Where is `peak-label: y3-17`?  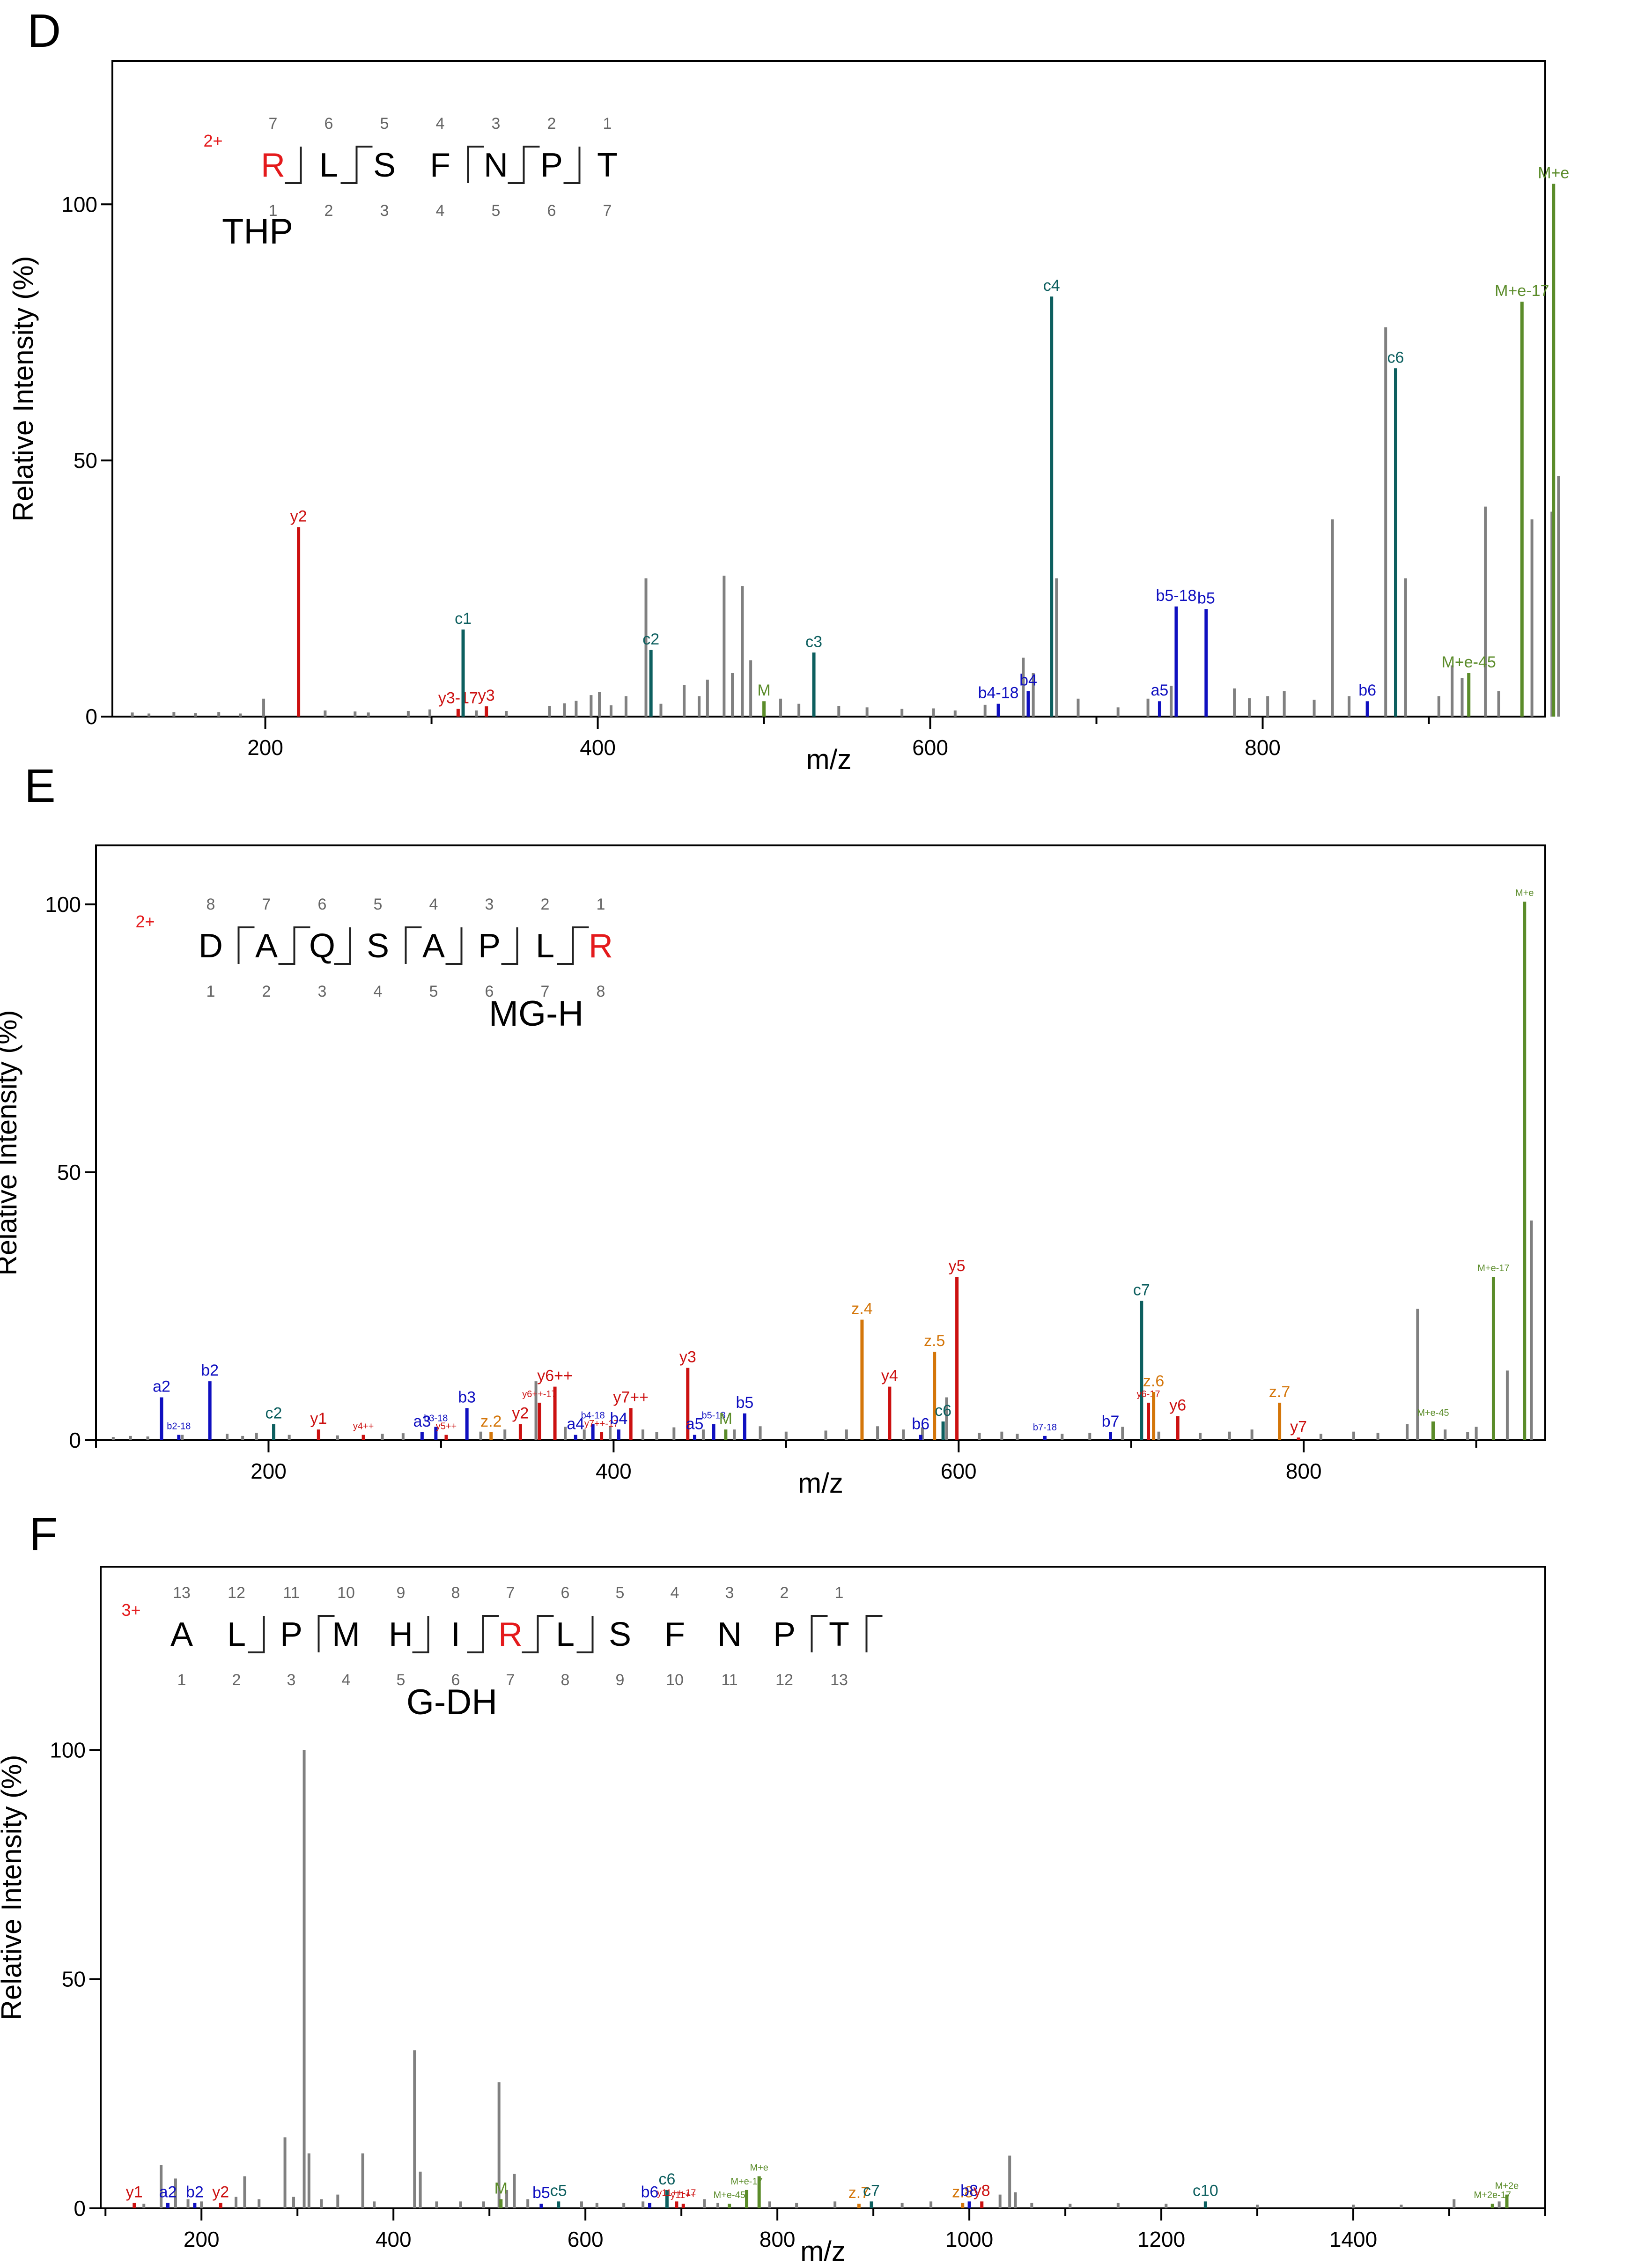
peak-label: y3-17 is located at coordinates (458, 698).